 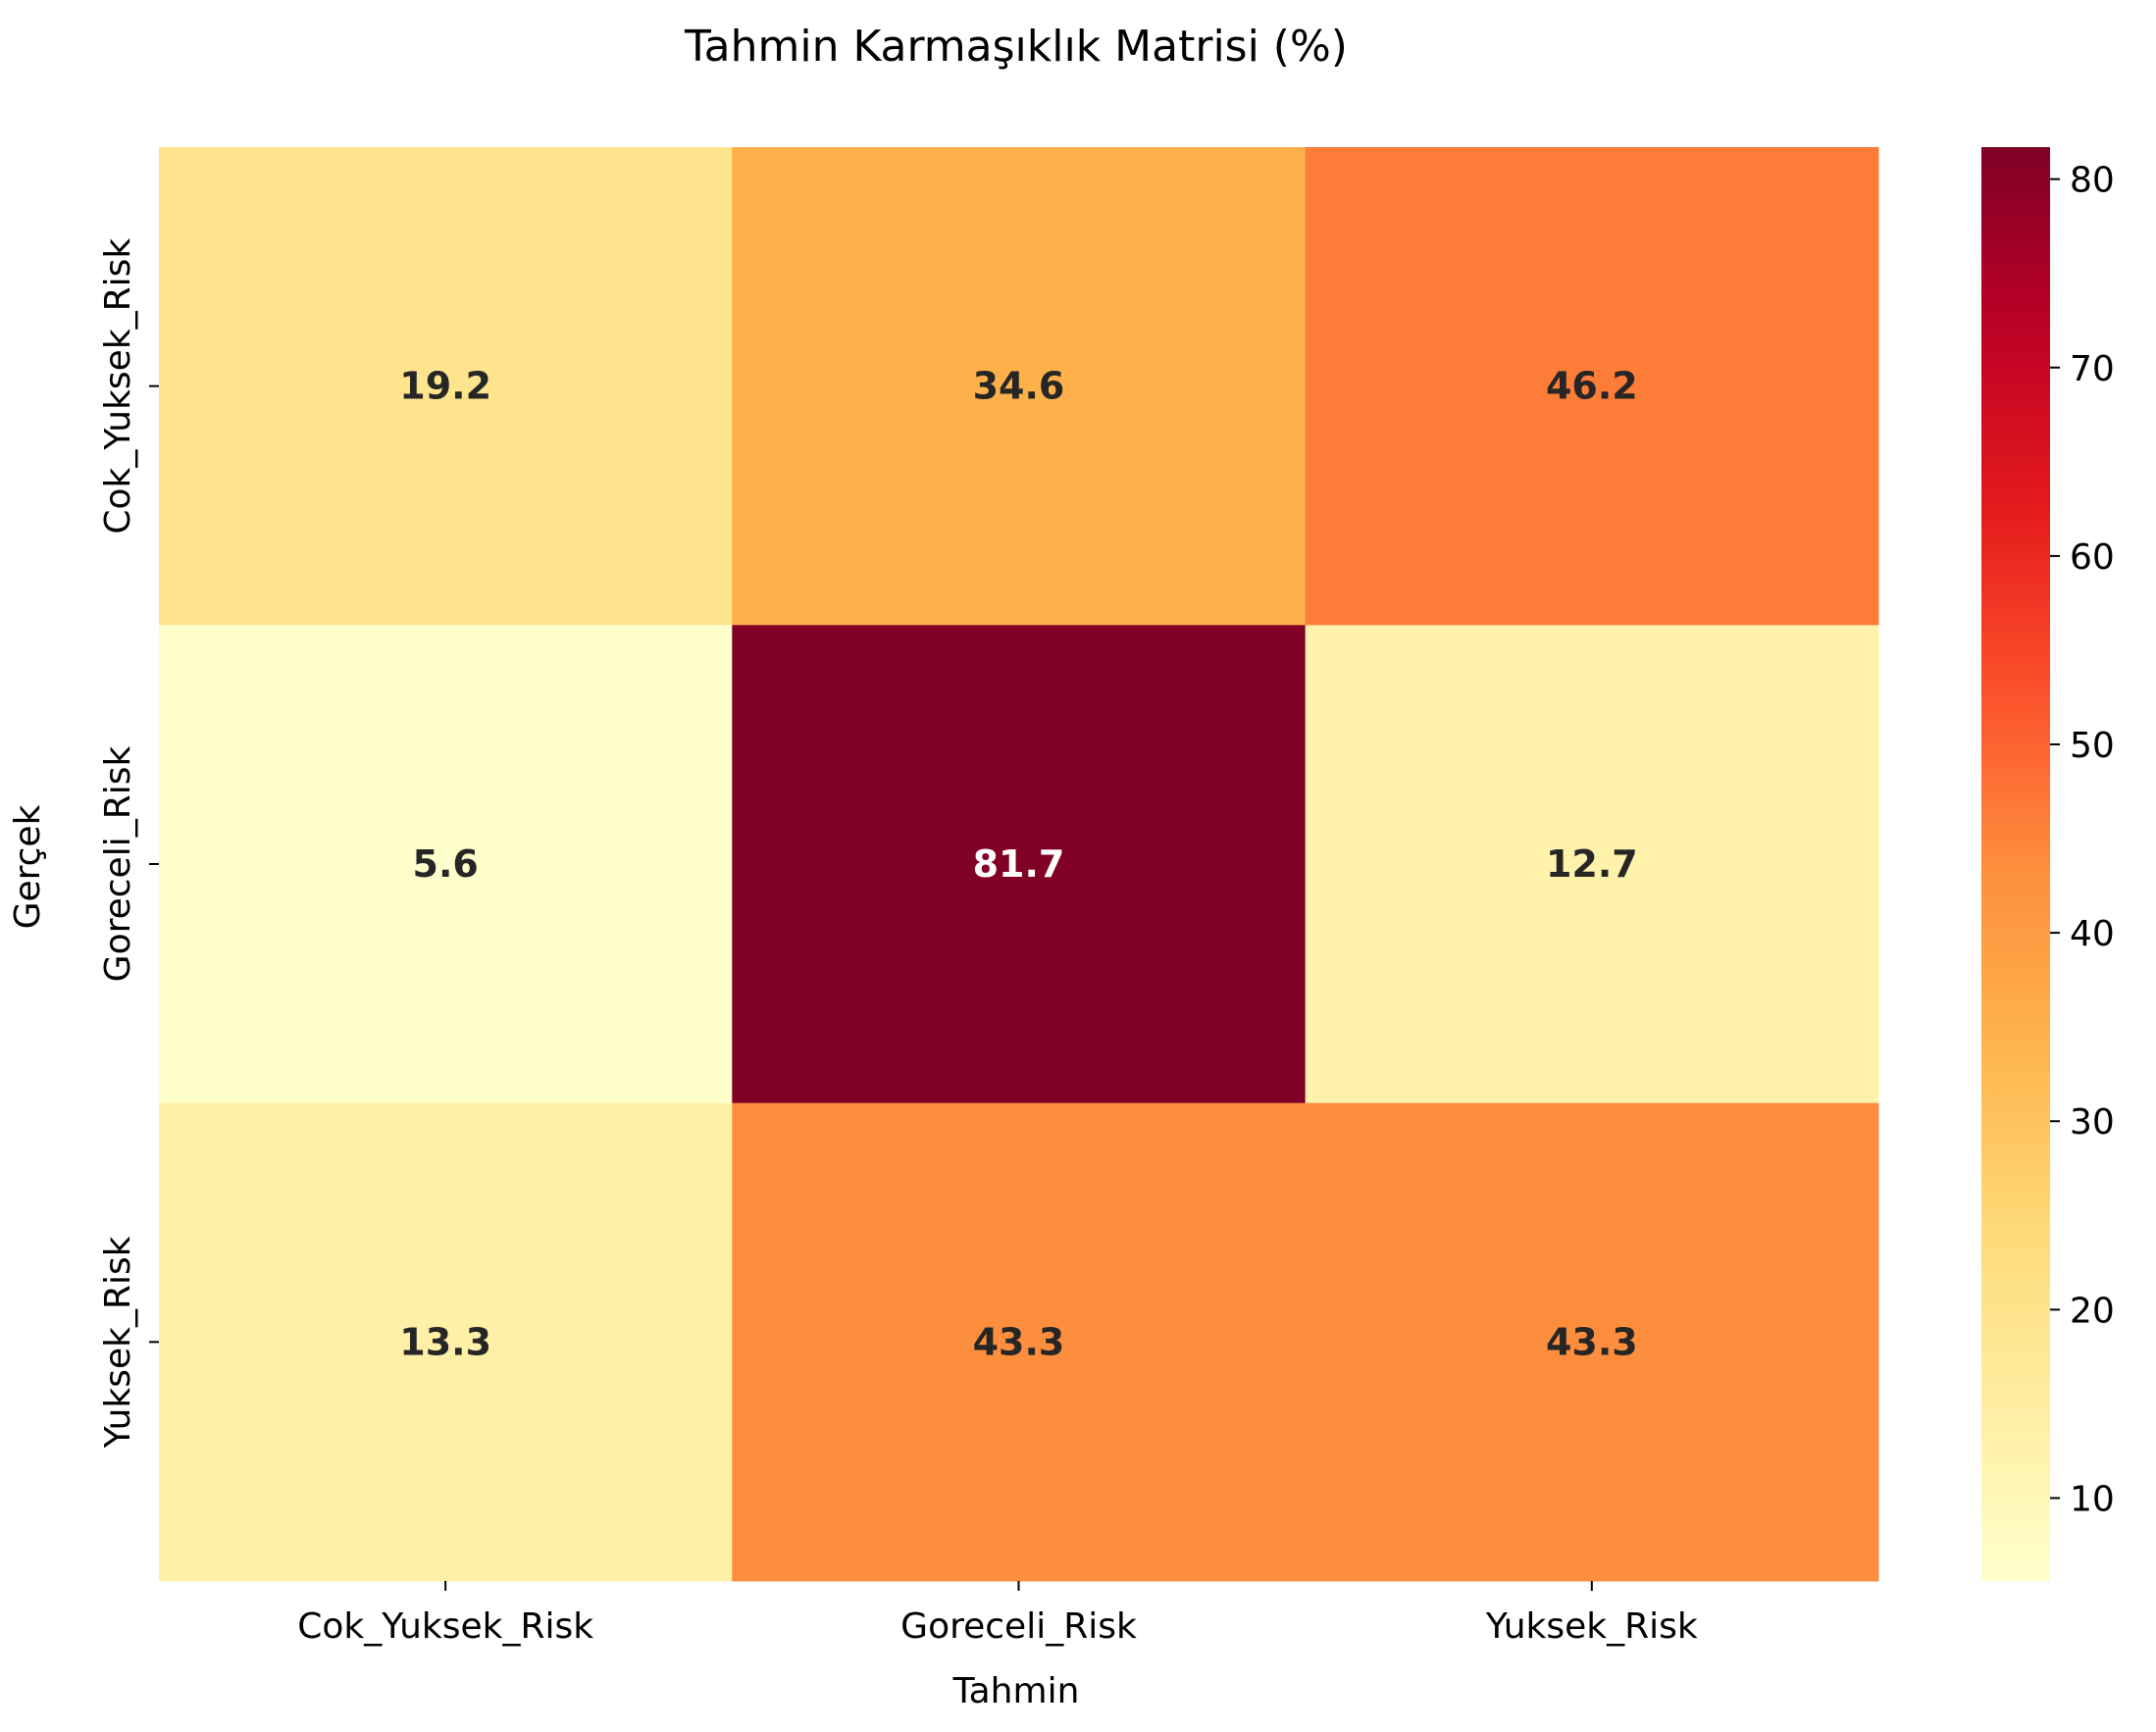 I want to click on cell-value-label: 46.2, so click(x=1592, y=386).